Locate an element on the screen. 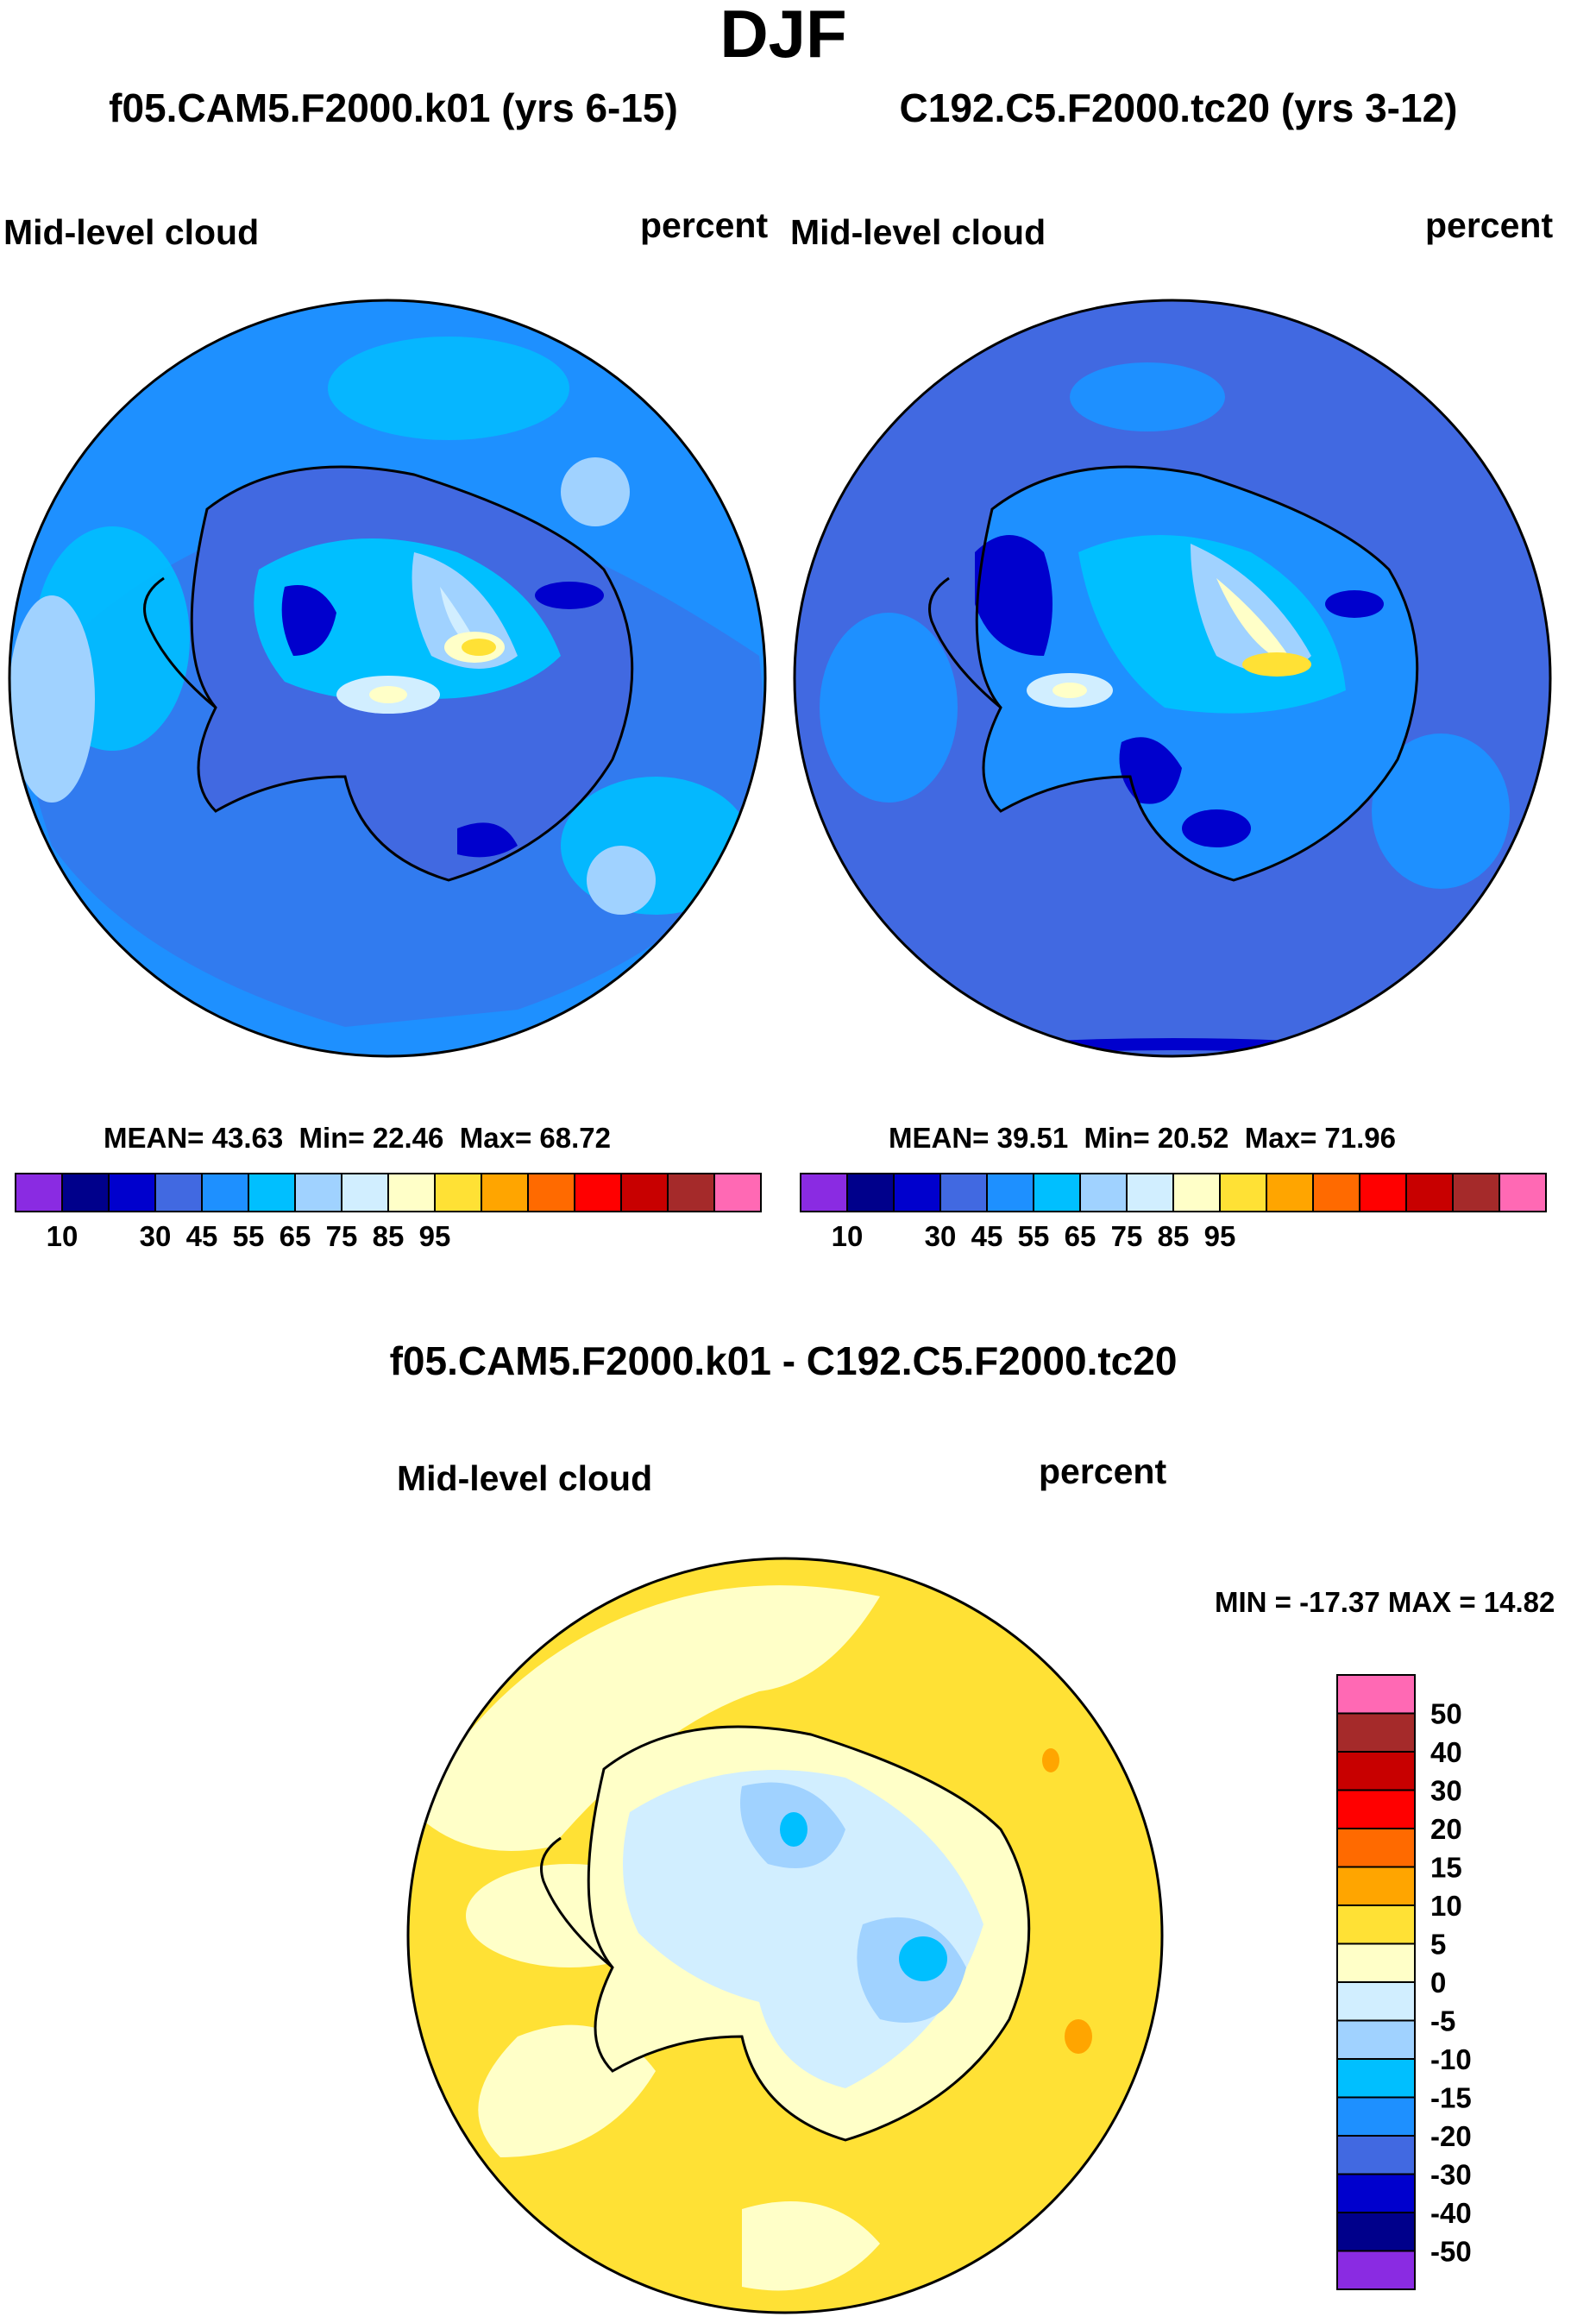 The height and width of the screenshot is (2323, 1596). colorbar-difference-tick-label: -10 is located at coordinates (1451, 2059).